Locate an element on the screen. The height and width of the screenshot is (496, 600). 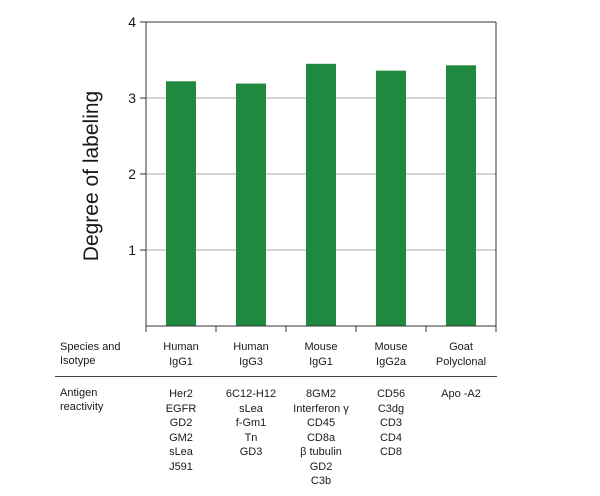
antigen-item-2-4: β tubulin is located at coordinates (321, 452).